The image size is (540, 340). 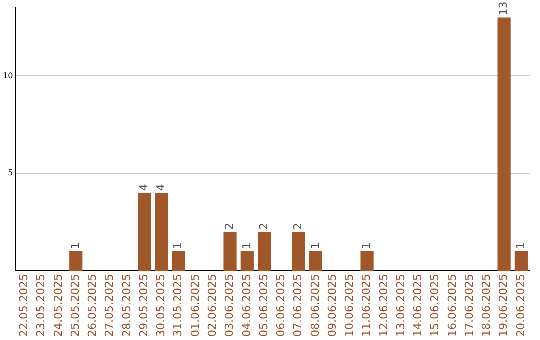 I want to click on x-tick-label: 01.06.2025, so click(x=195, y=306).